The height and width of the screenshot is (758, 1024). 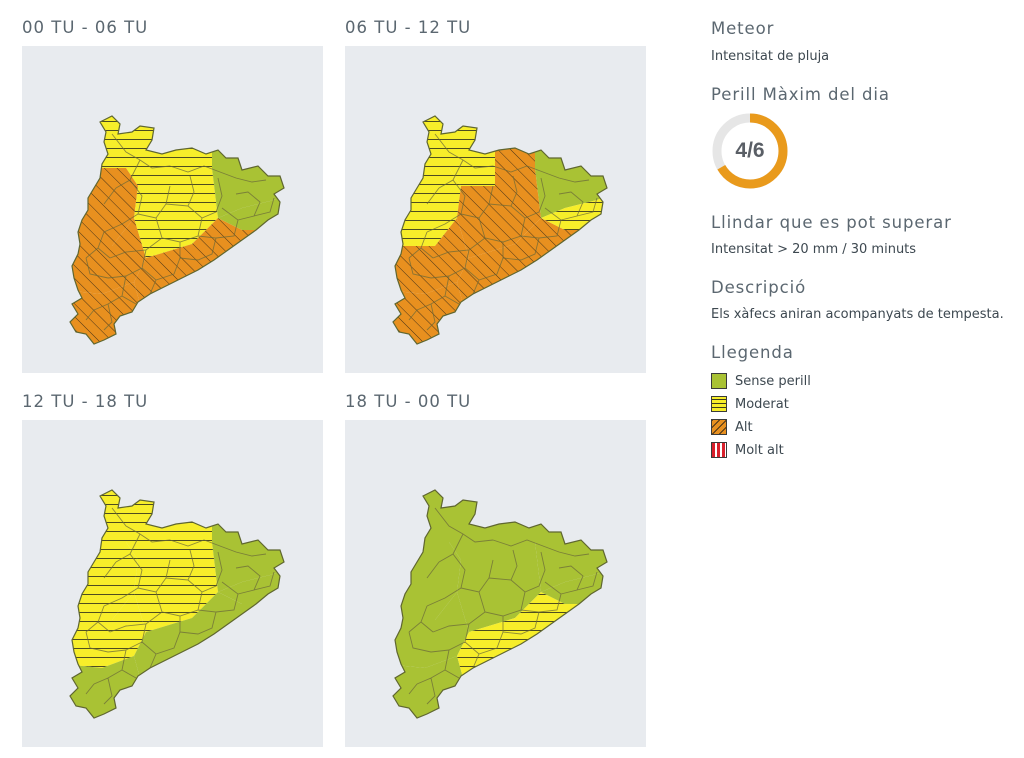 What do you see at coordinates (762, 404) in the screenshot?
I see `legend-label: Moderat` at bounding box center [762, 404].